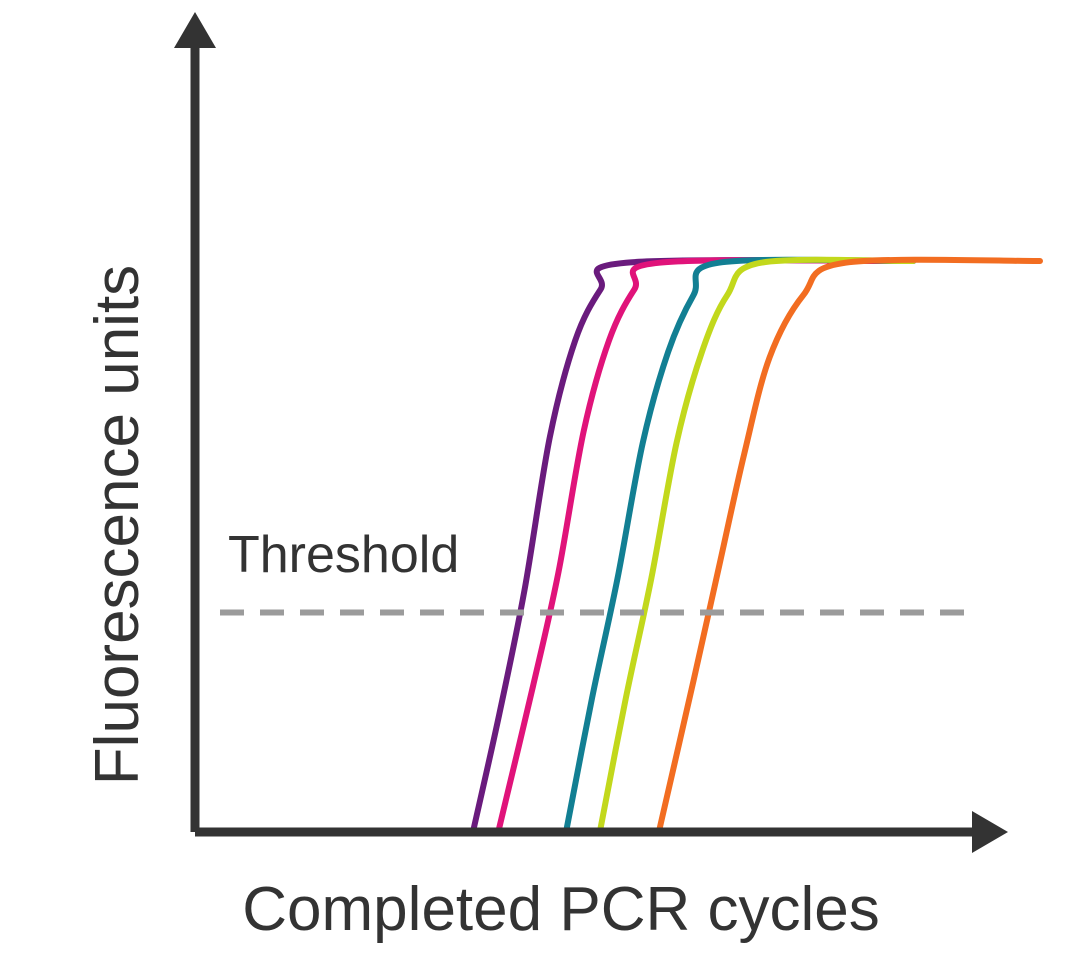 This screenshot has height=973, width=1080. I want to click on x-axis-title: Completed PCR cycles, so click(560, 909).